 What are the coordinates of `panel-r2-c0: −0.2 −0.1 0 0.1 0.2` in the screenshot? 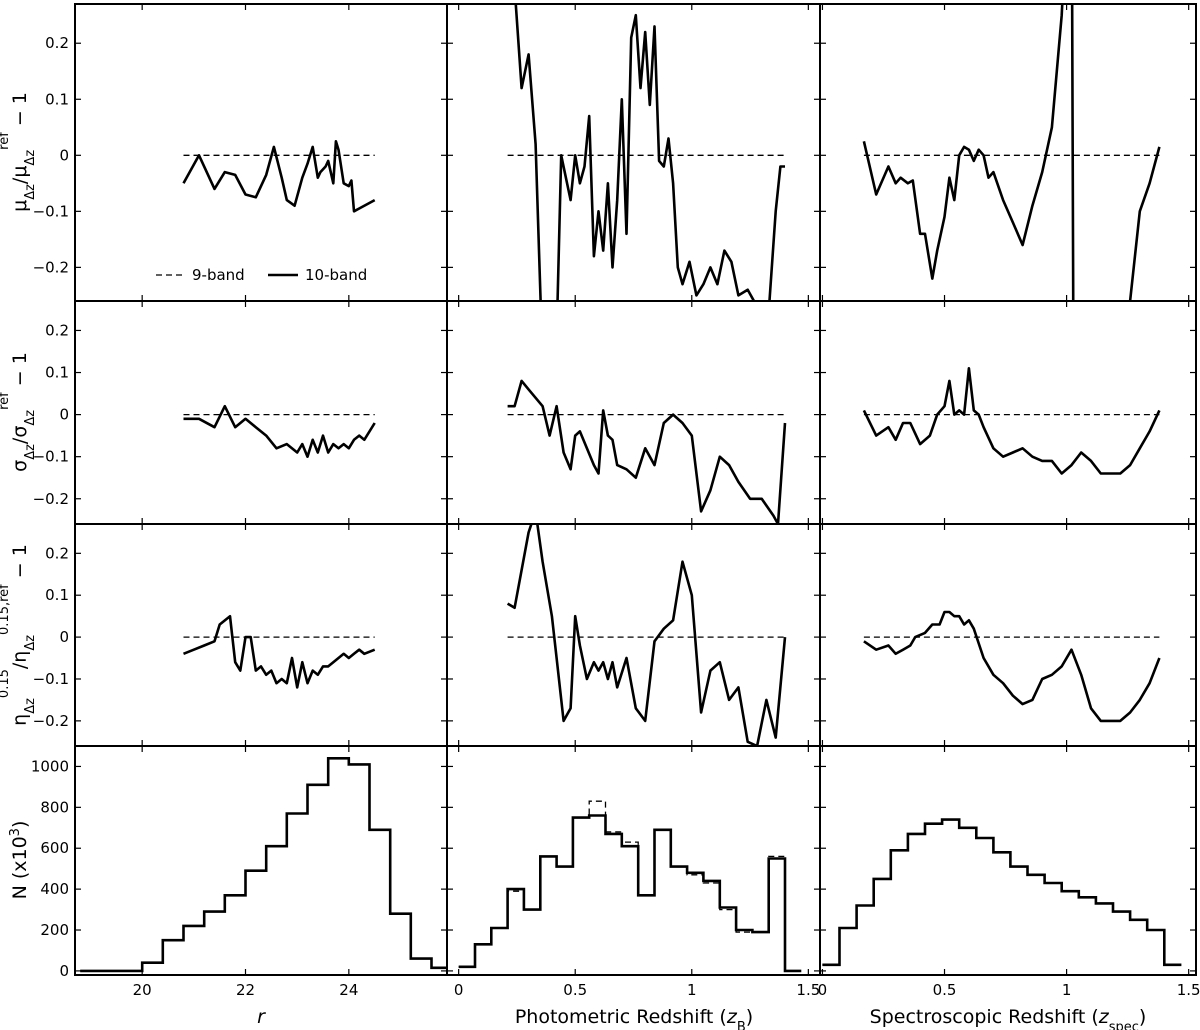 It's located at (240, 635).